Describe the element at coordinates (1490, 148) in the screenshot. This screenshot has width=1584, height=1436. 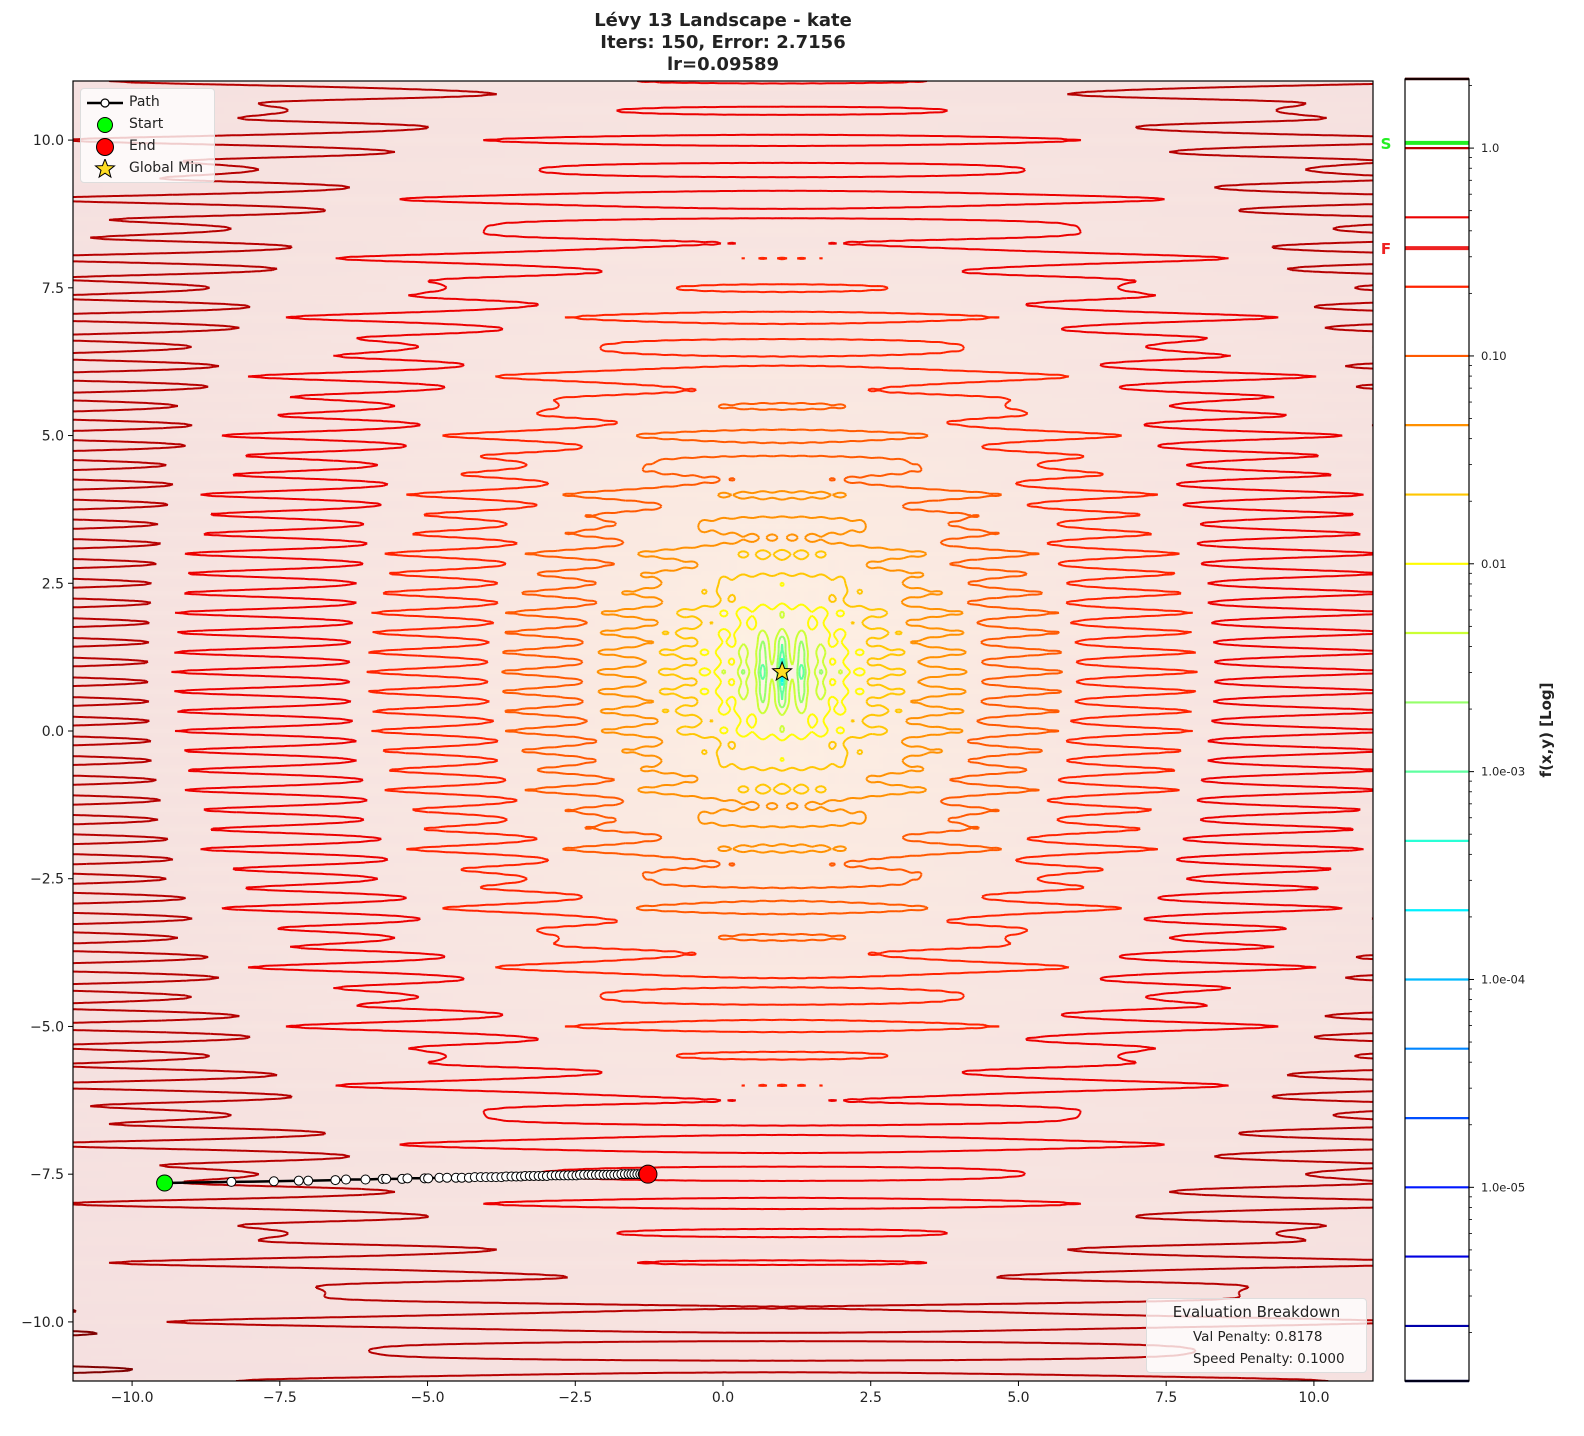
I see `colorbar-tick-label: 1.0` at that location.